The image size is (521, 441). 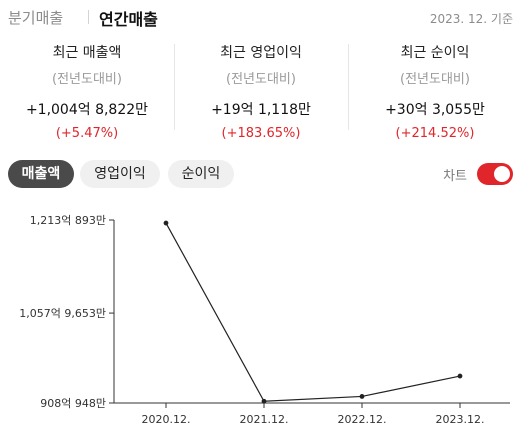 I want to click on x-tick-label: 2023.12., so click(x=460, y=419).